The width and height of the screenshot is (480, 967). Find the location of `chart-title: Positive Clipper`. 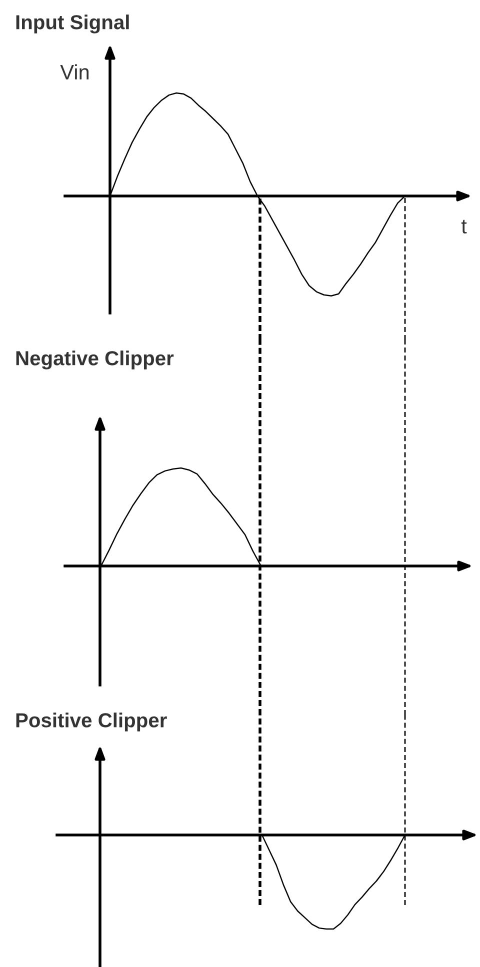

chart-title: Positive Clipper is located at coordinates (91, 722).